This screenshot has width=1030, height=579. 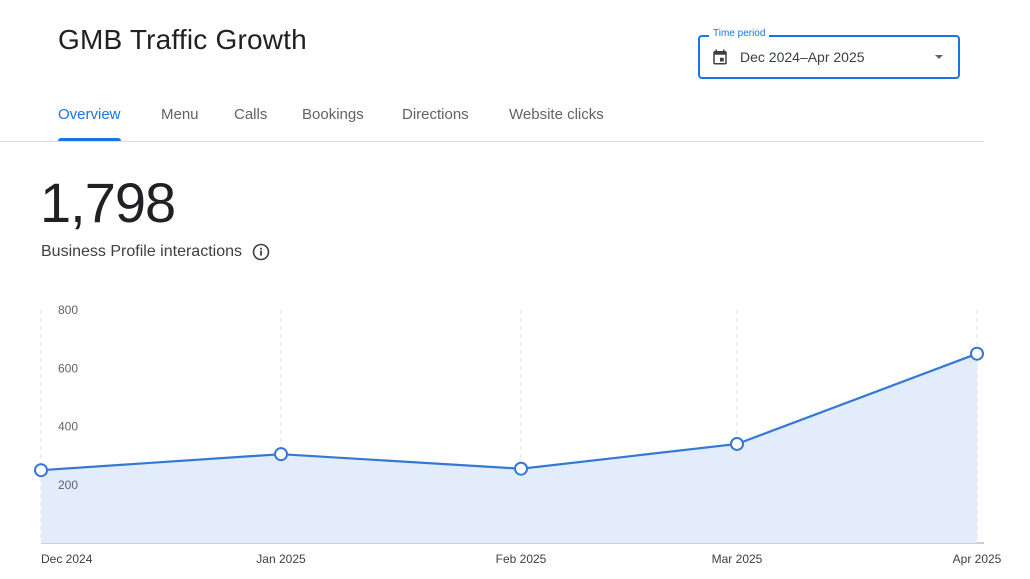 What do you see at coordinates (333, 114) in the screenshot?
I see `tab-bookings: Bookings` at bounding box center [333, 114].